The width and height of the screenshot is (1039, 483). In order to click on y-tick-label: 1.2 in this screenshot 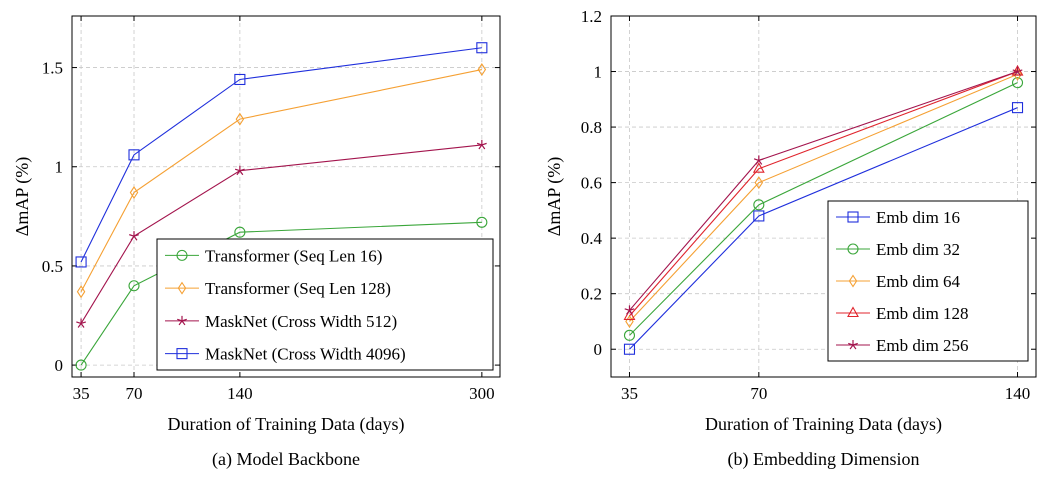, I will do `click(591, 16)`.